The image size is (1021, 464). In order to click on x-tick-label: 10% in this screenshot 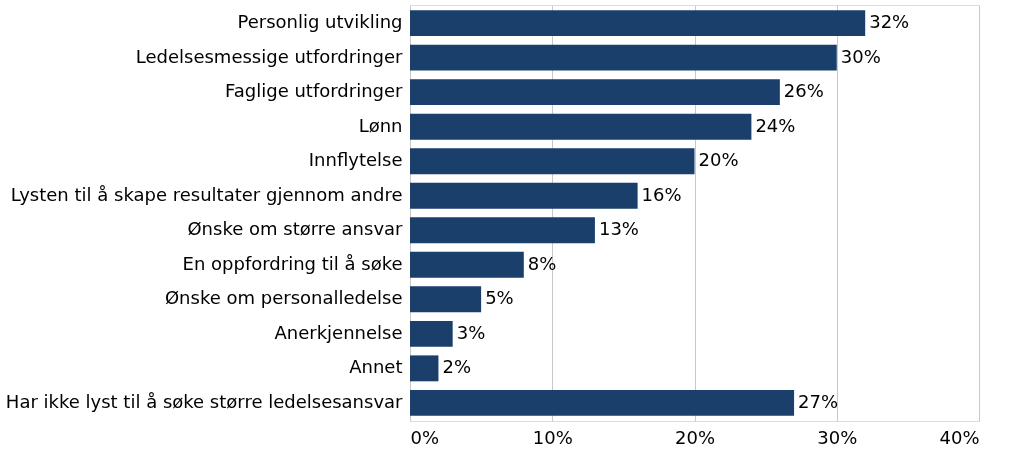, I will do `click(552, 437)`.